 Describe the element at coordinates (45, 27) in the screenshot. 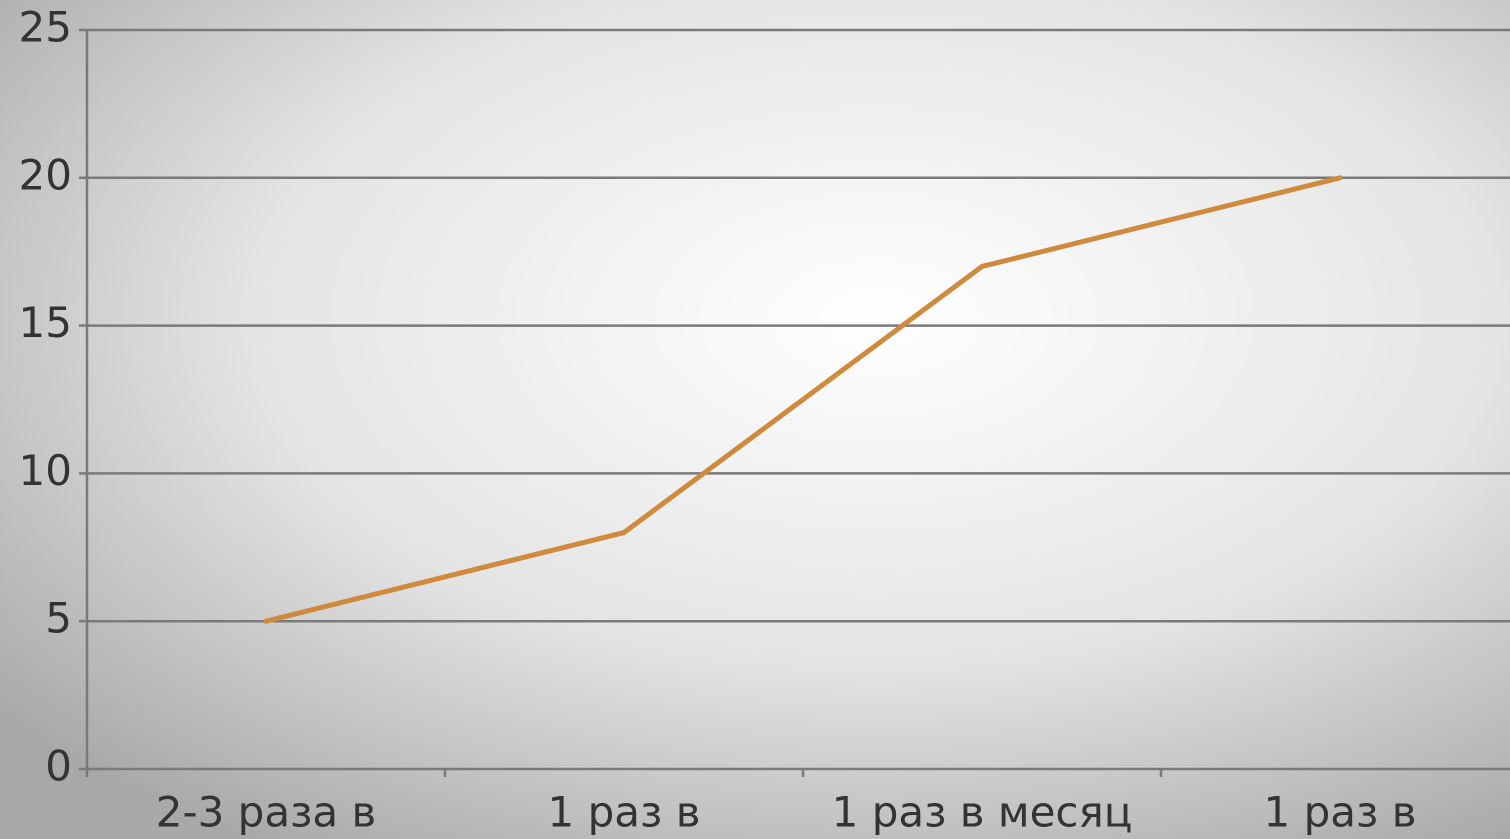

I see `y-tick-label: 25` at that location.